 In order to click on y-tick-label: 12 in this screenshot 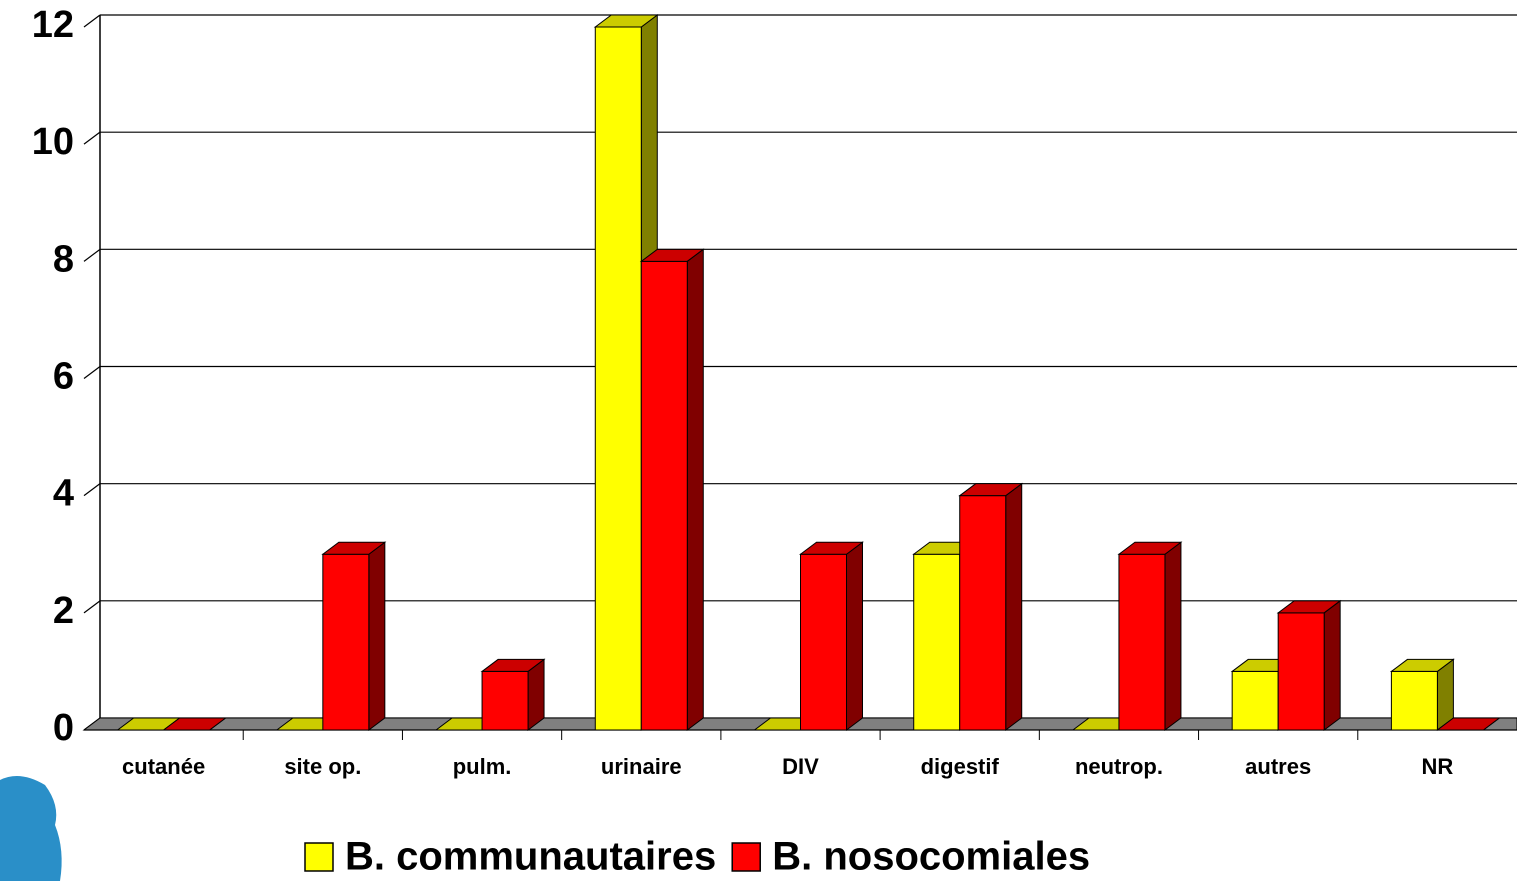, I will do `click(53, 25)`.